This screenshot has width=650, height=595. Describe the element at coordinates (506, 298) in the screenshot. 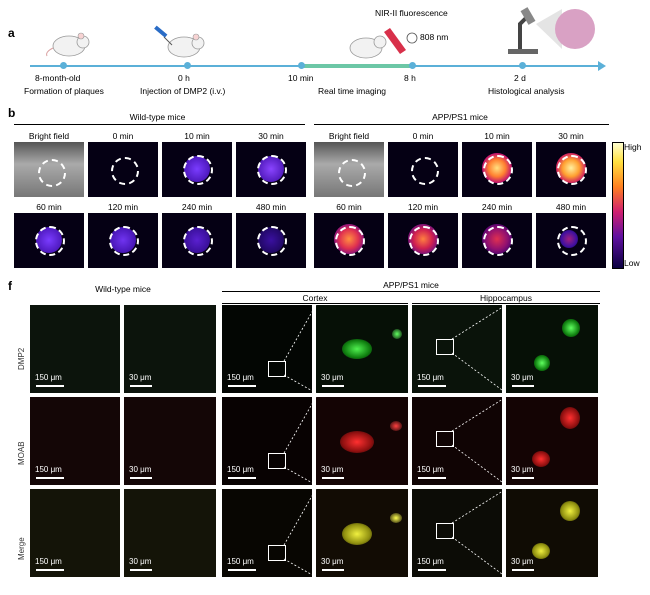

I see `f-hippo-header: Hippocampus` at that location.